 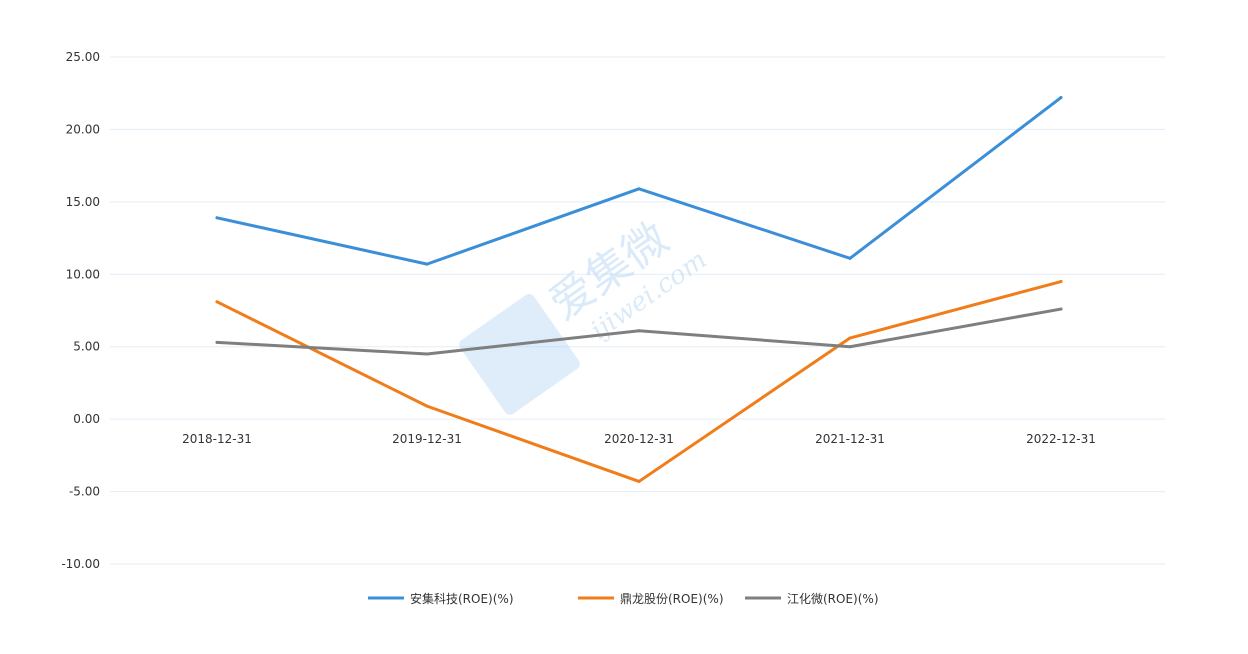 I want to click on y-tick-label: 25.00, so click(x=83, y=57).